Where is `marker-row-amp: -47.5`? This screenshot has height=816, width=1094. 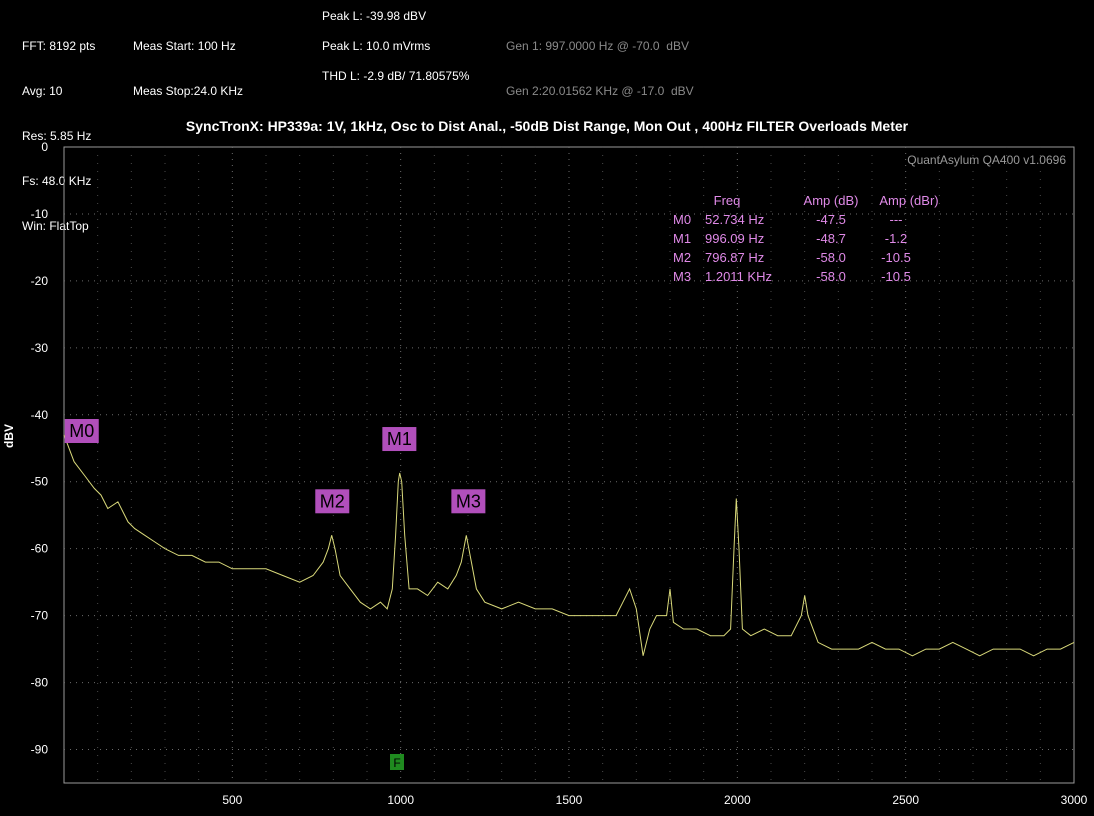
marker-row-amp: -47.5 is located at coordinates (831, 219).